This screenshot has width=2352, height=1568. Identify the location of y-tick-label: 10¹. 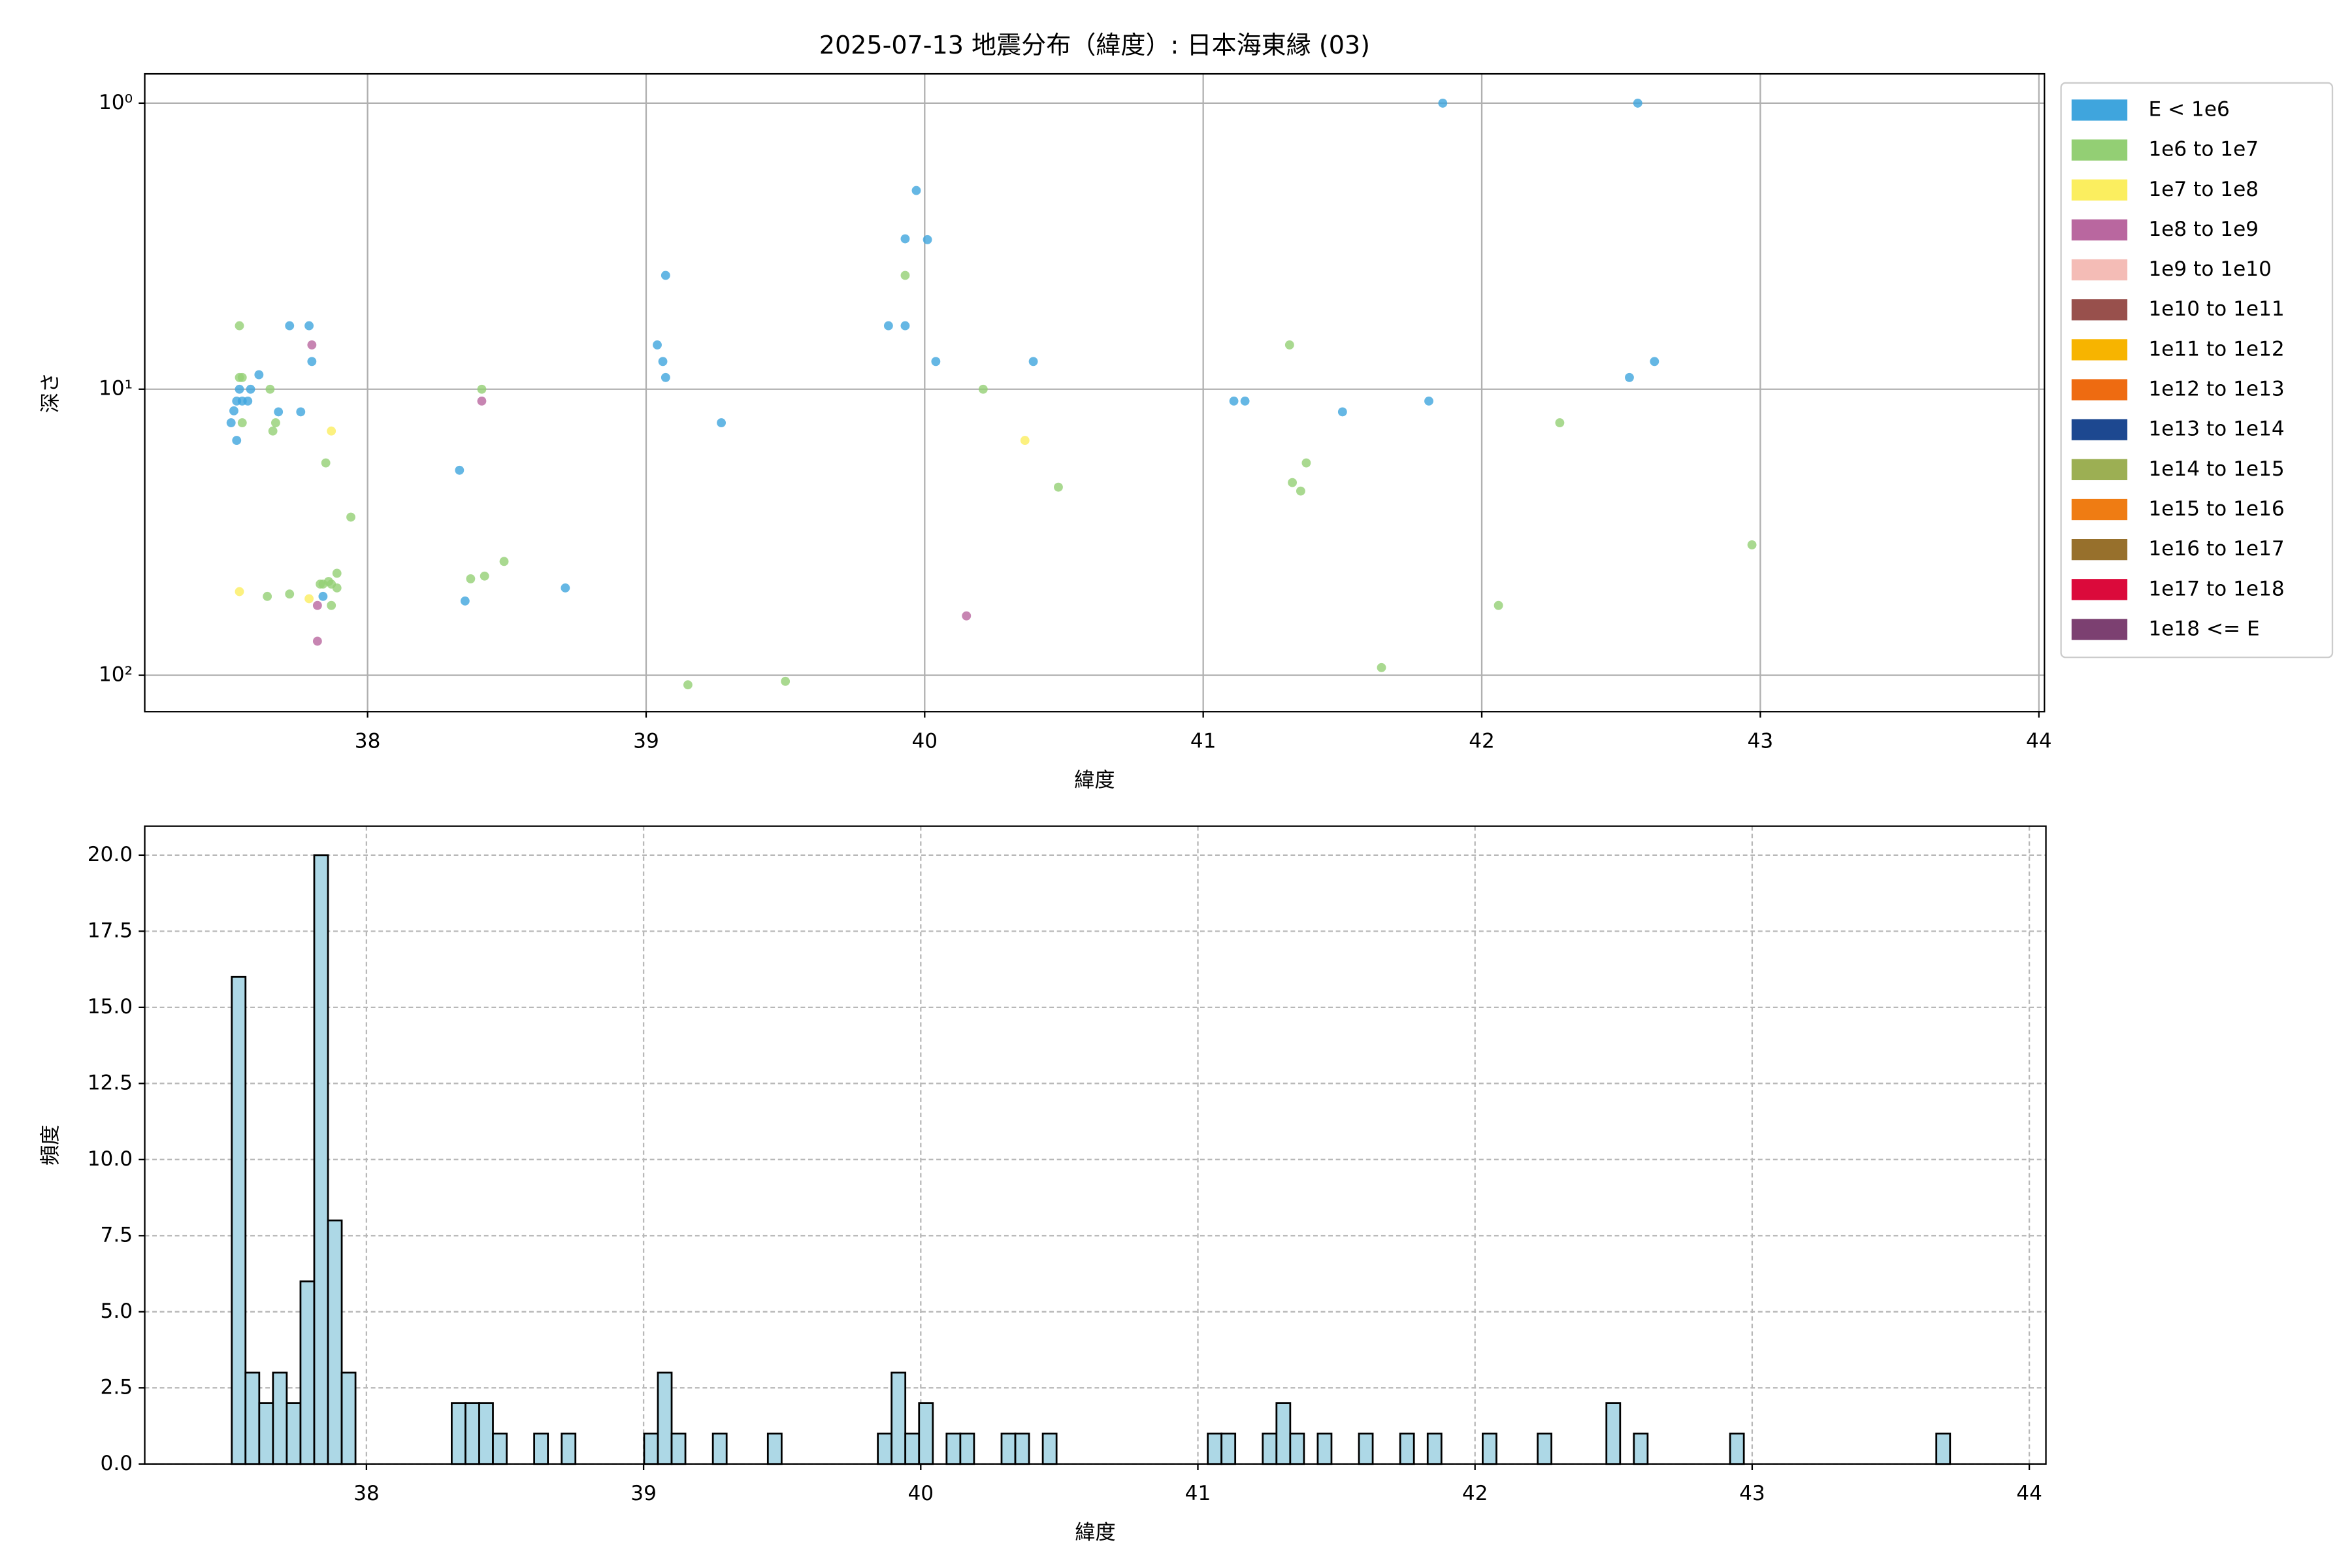
(116, 388).